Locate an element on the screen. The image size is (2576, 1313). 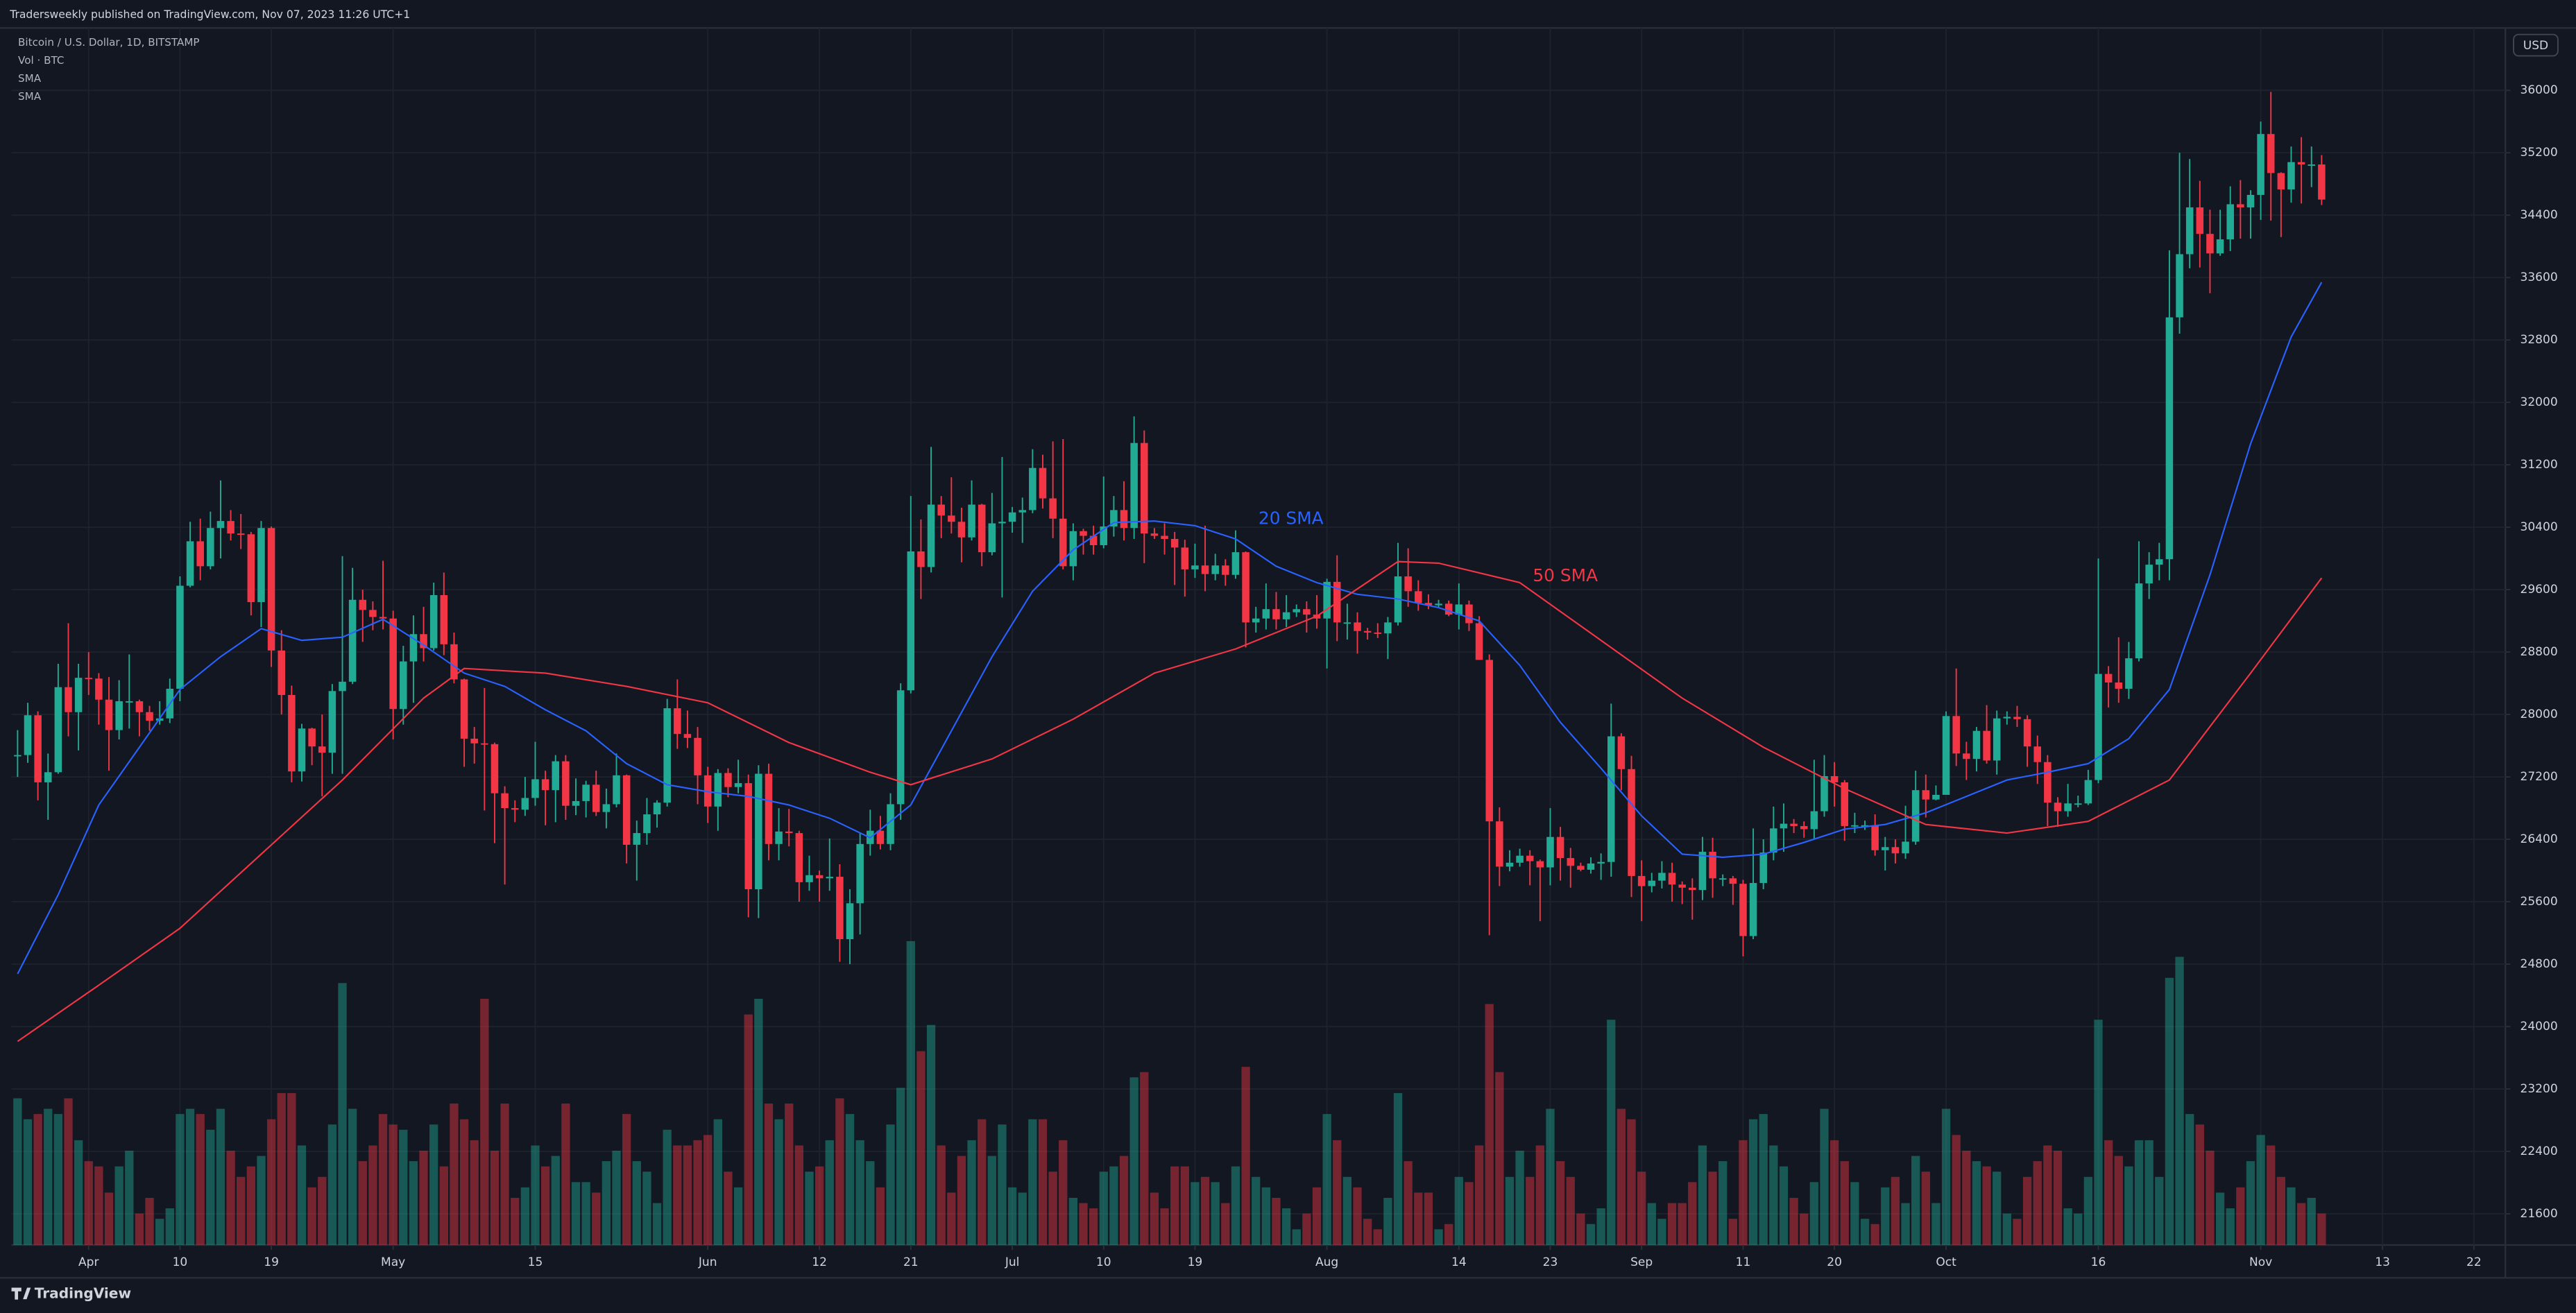
legend-symbol: Bitcoin / U.S. Dollar, 1D, BITSTAMP is located at coordinates (108, 42).